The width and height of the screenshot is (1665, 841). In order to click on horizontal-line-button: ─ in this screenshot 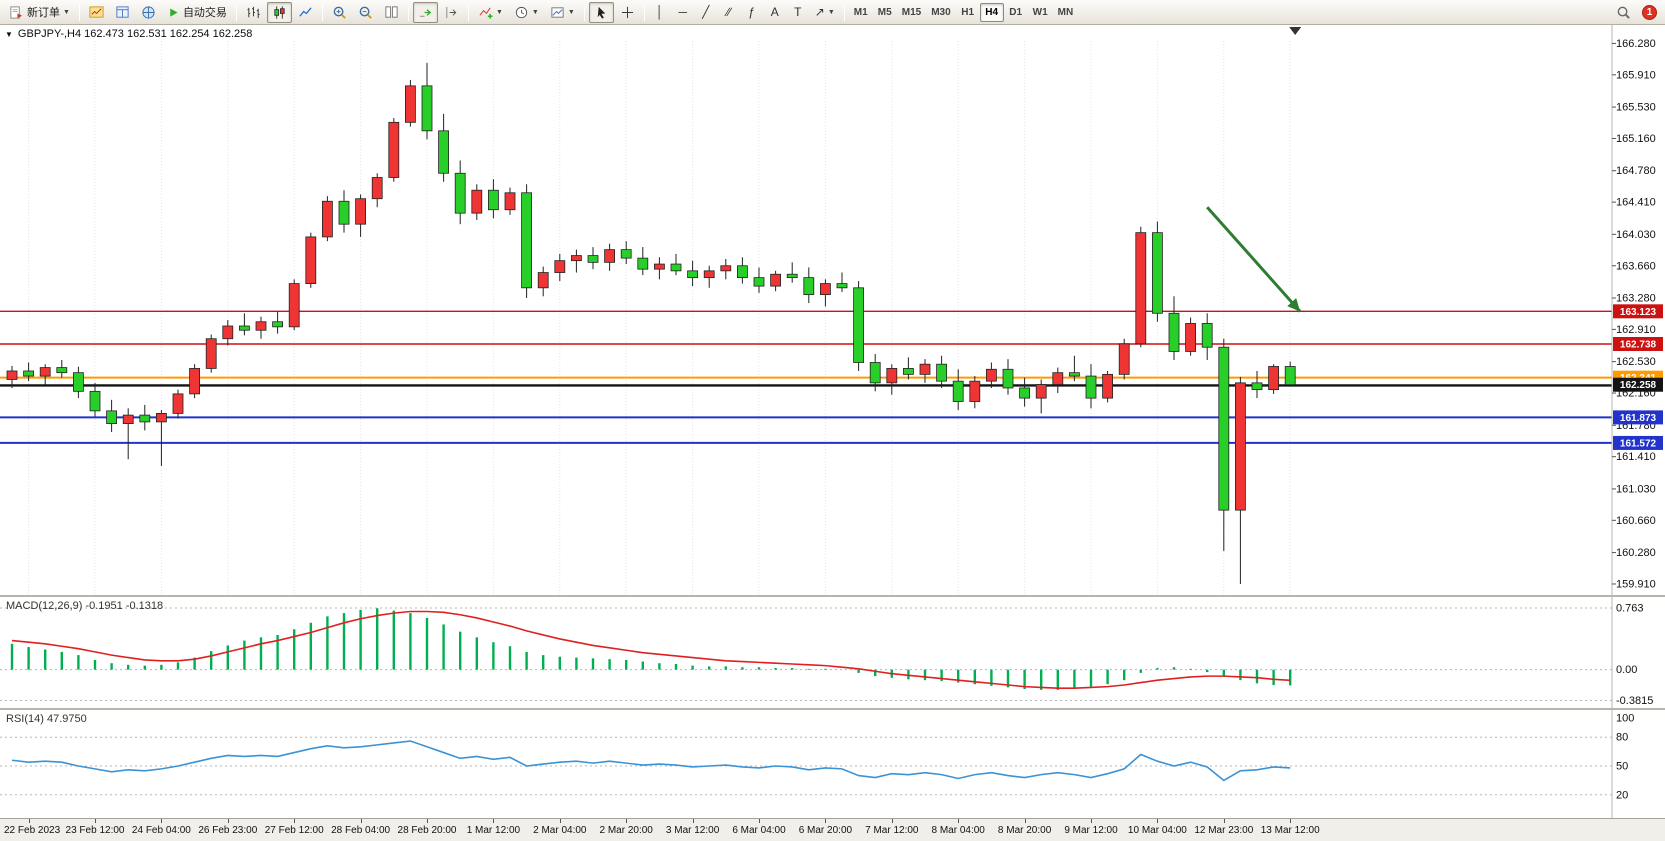, I will do `click(683, 12)`.